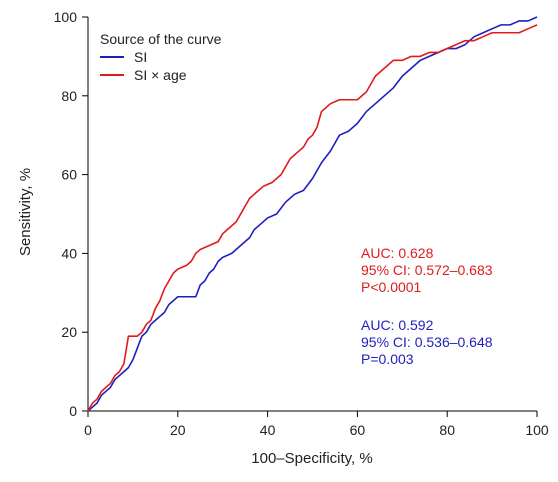 This screenshot has height=482, width=558. I want to click on stat-annotation-line: 95% CI: 0.536–0.648, so click(427, 342).